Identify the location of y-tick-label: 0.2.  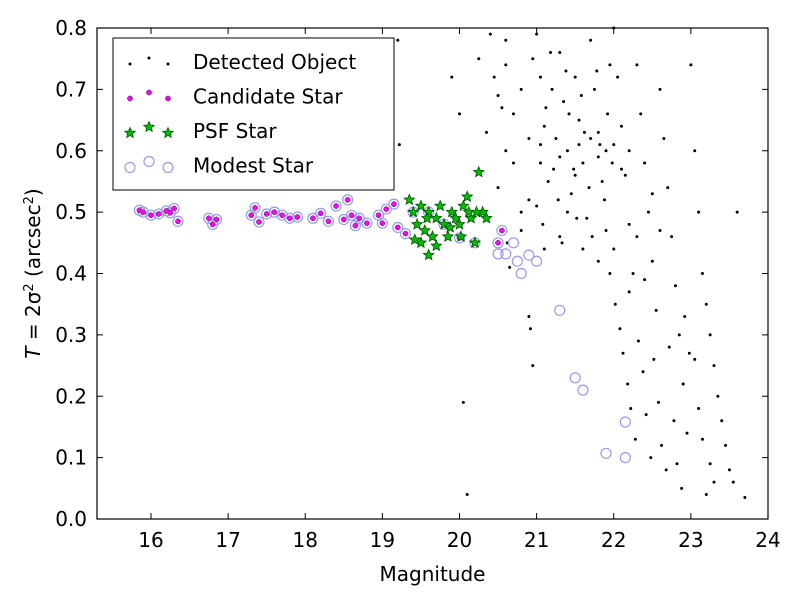
(71, 396).